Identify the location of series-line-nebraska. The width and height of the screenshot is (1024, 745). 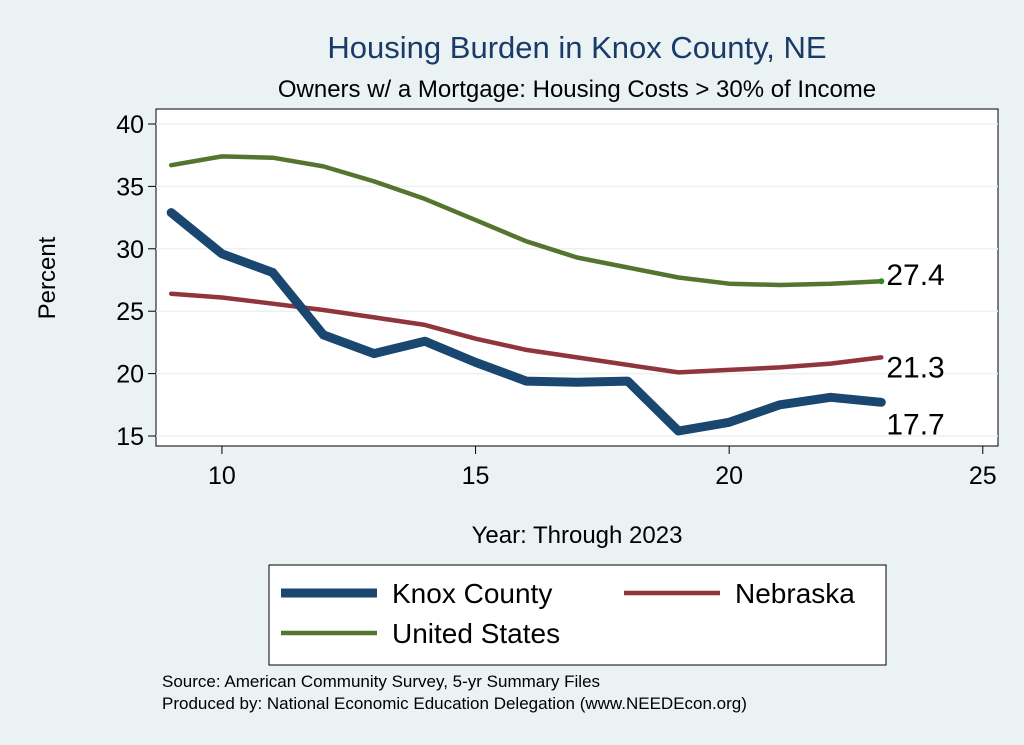
(526, 333).